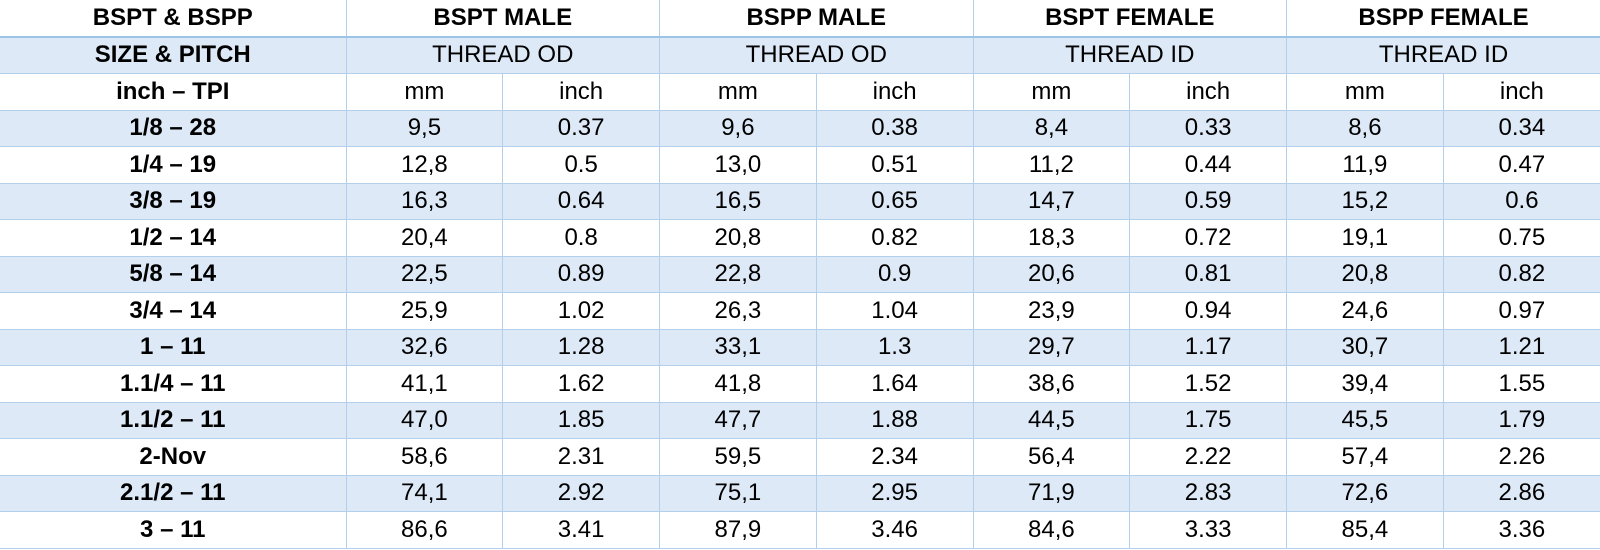 This screenshot has width=1600, height=550. I want to click on value-cell: 1.3, so click(895, 347).